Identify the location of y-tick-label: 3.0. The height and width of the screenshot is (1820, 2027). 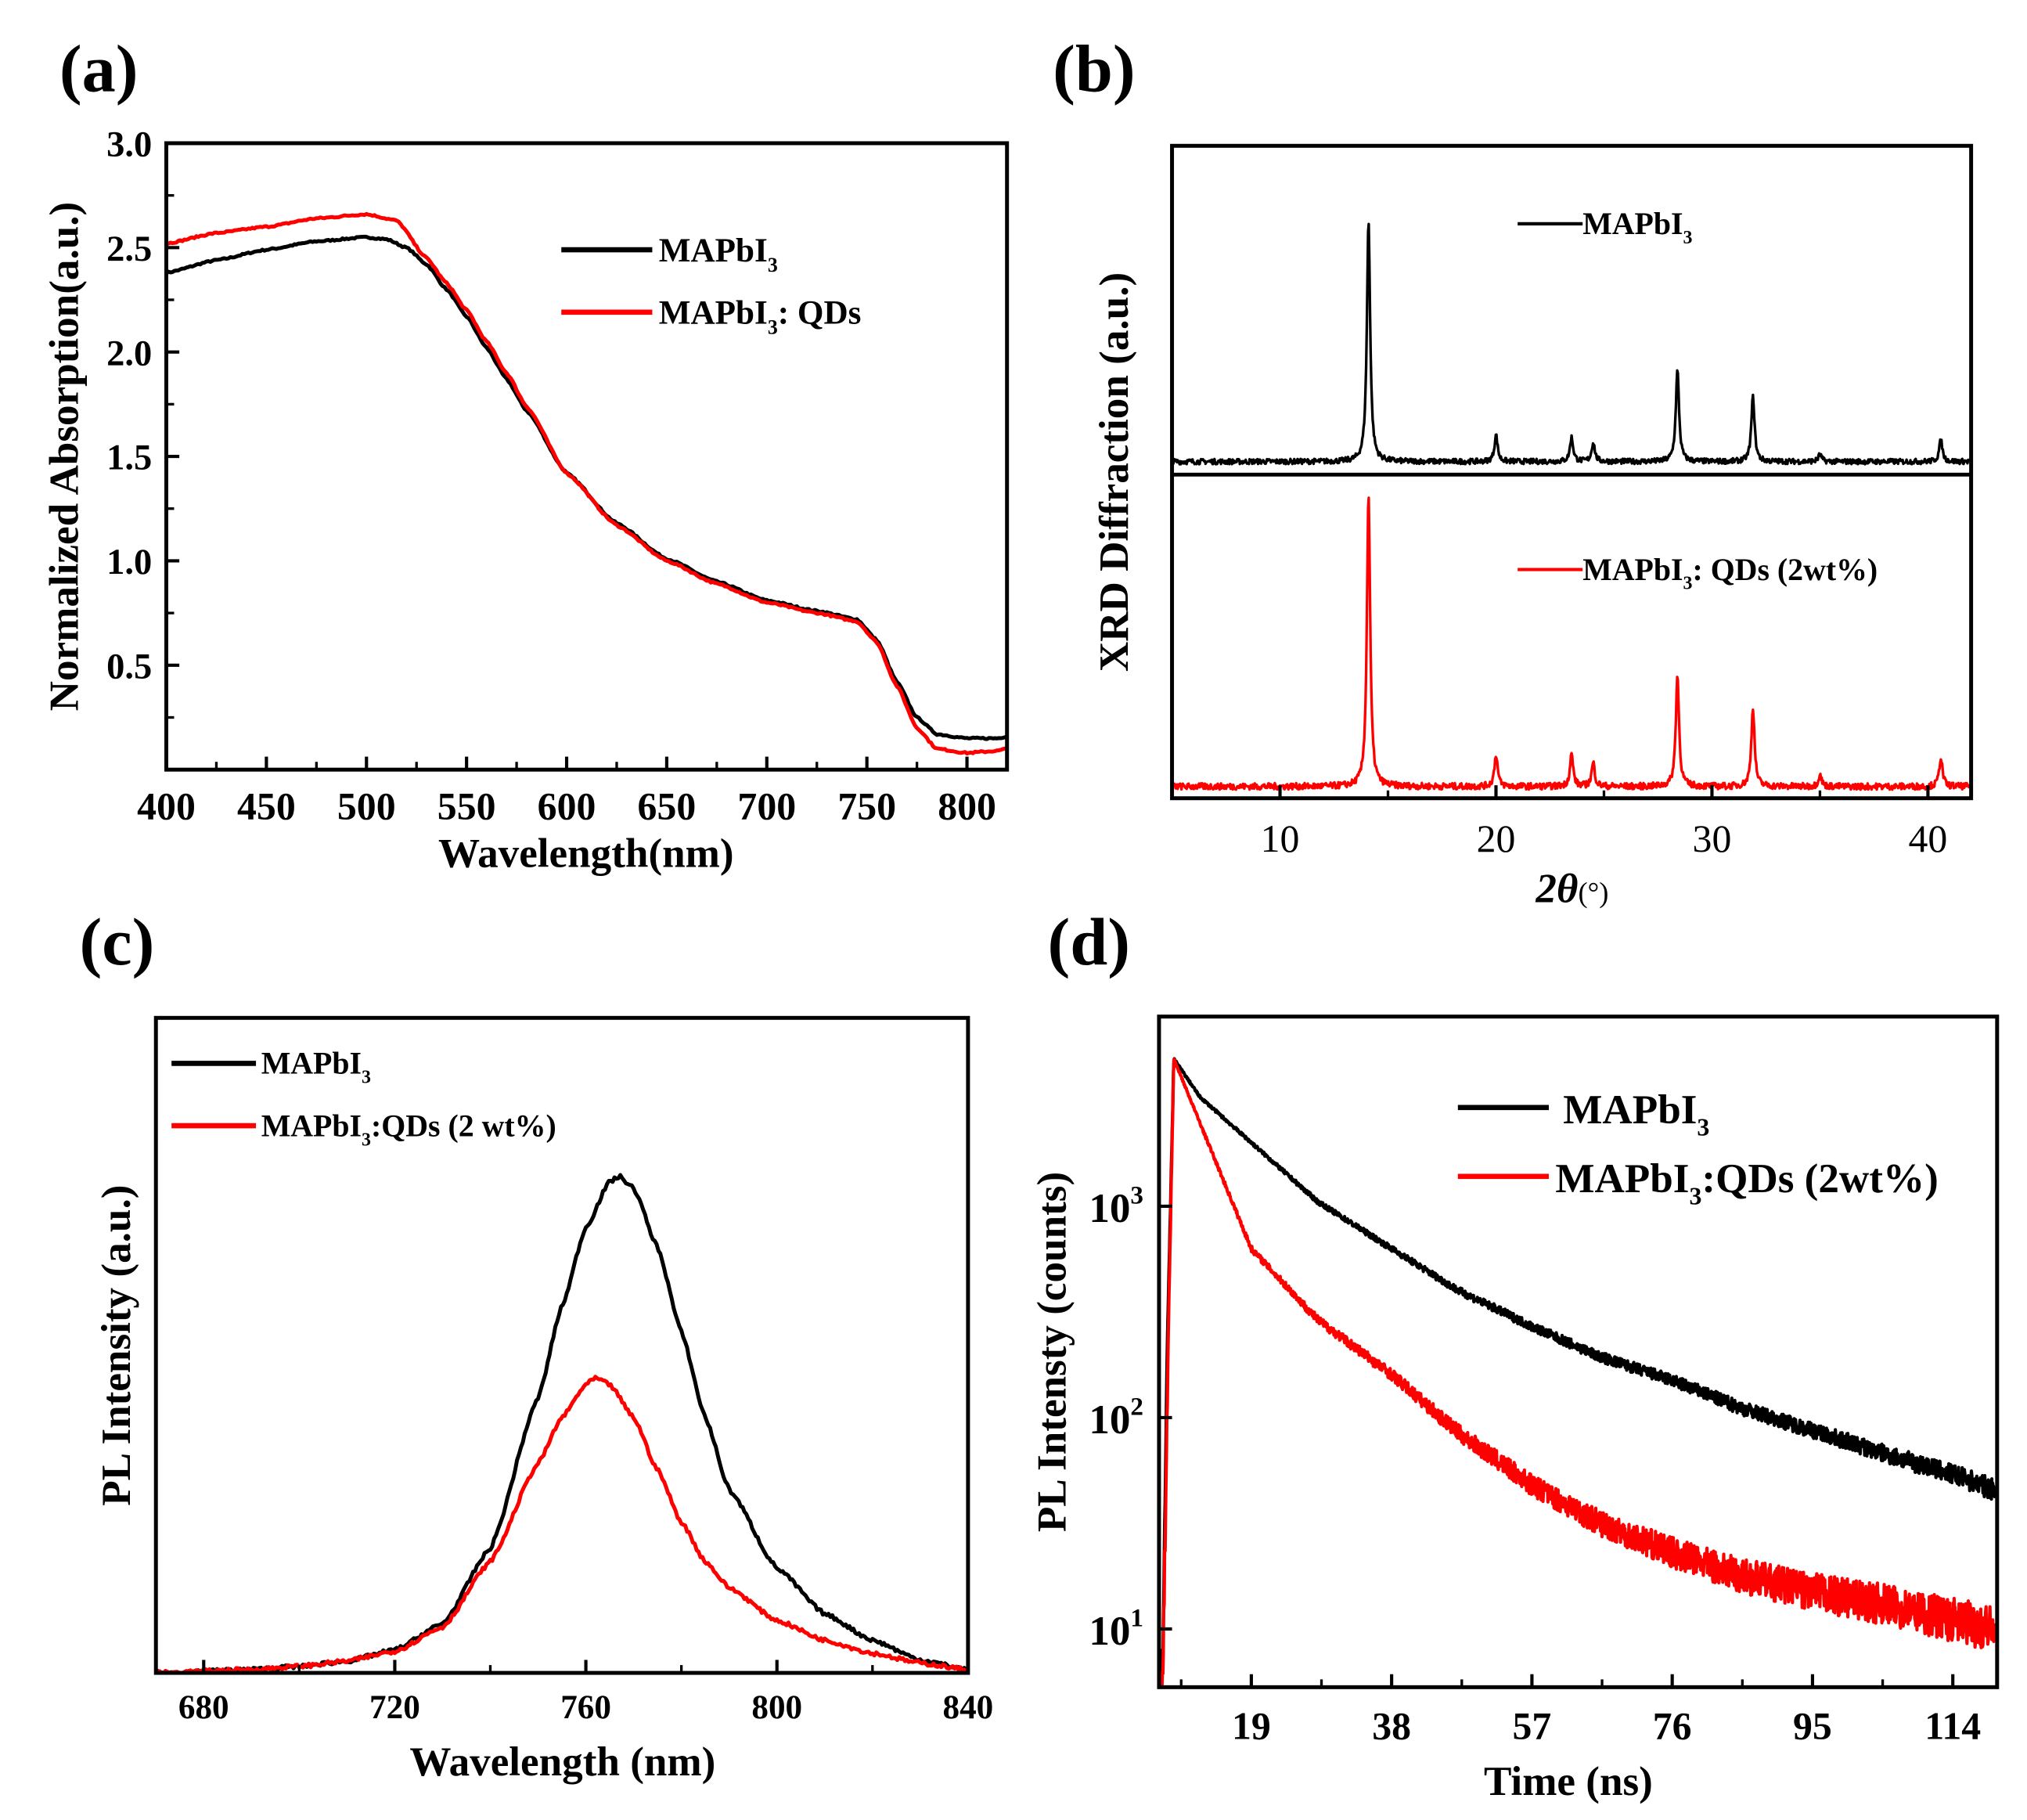
(129, 145).